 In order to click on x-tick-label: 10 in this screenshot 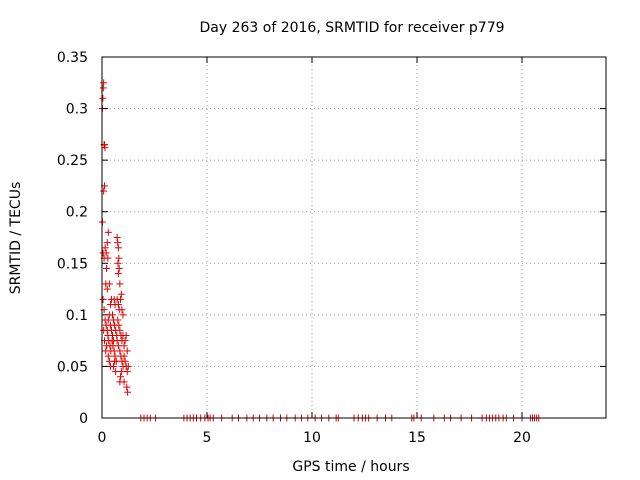, I will do `click(312, 438)`.